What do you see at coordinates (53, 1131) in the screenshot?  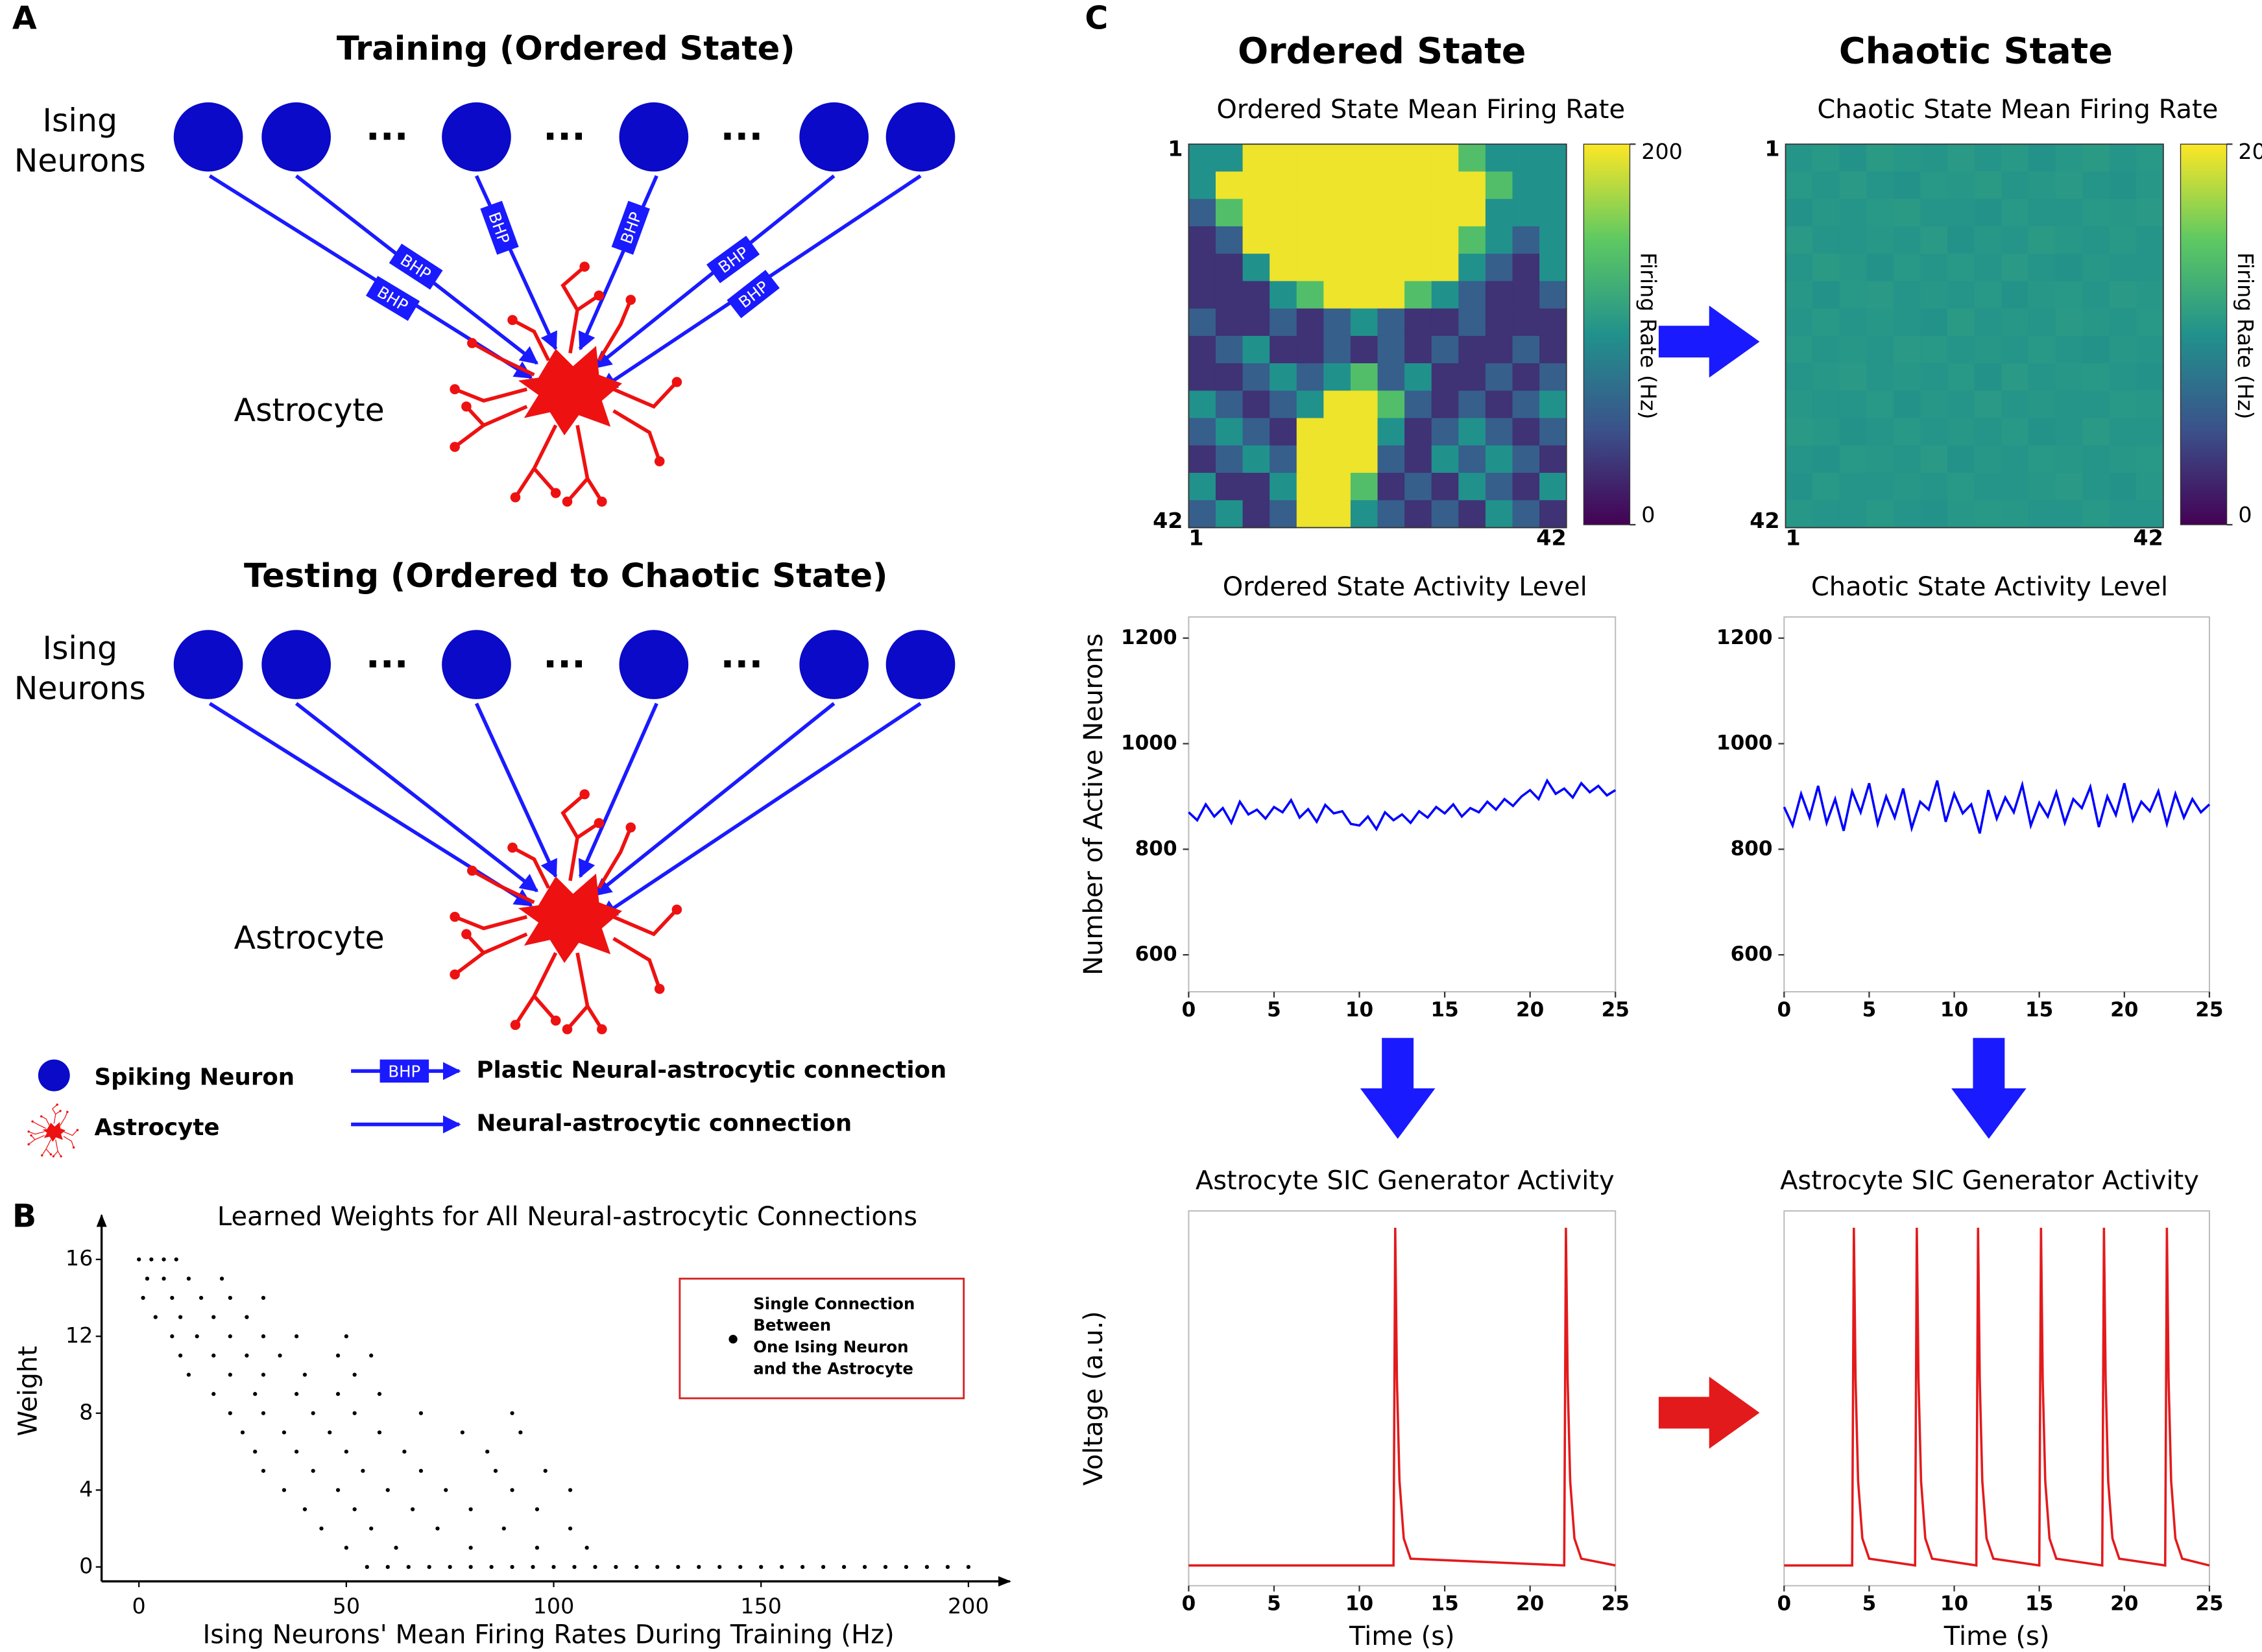 I see `astrocyte-icon` at bounding box center [53, 1131].